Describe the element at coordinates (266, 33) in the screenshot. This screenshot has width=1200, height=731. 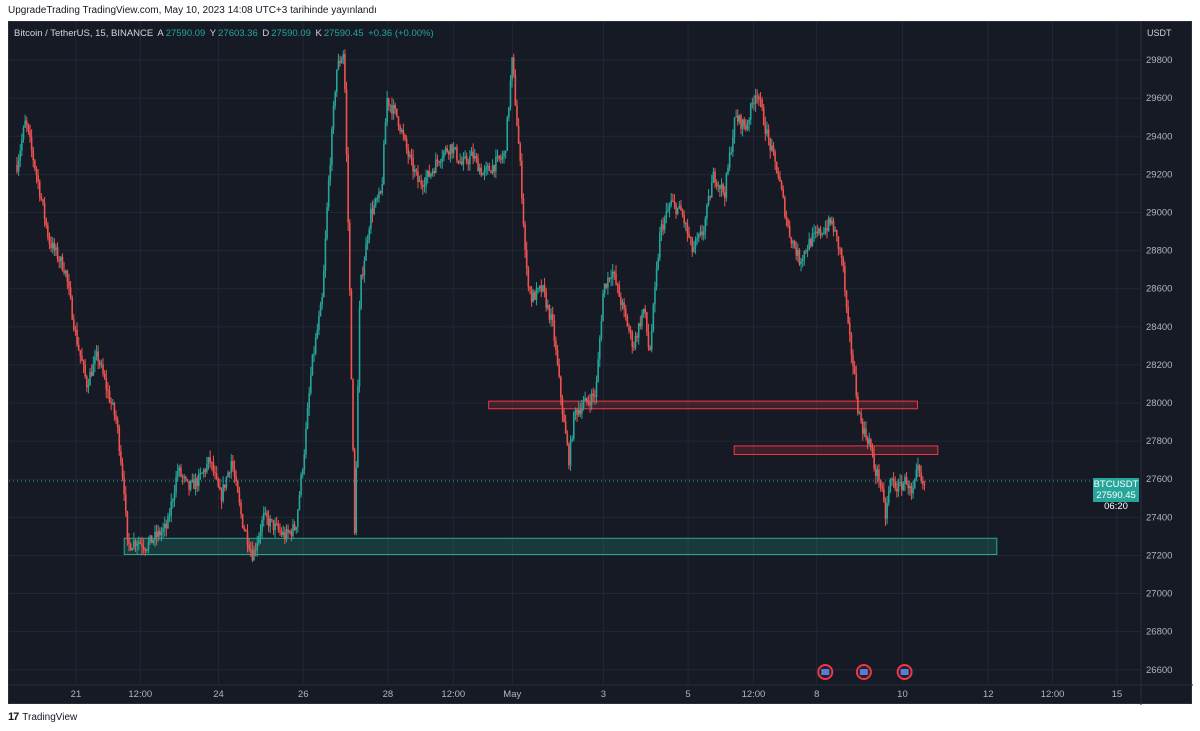
I see `low-label: D` at that location.